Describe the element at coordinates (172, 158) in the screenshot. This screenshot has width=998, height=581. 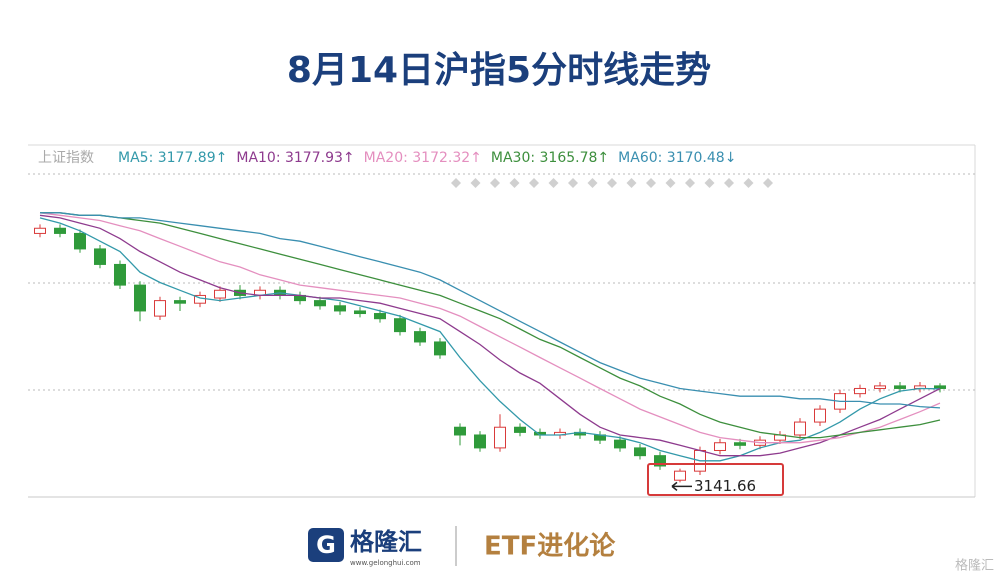
I see `legend-entry: MA5: 3177.89↑` at that location.